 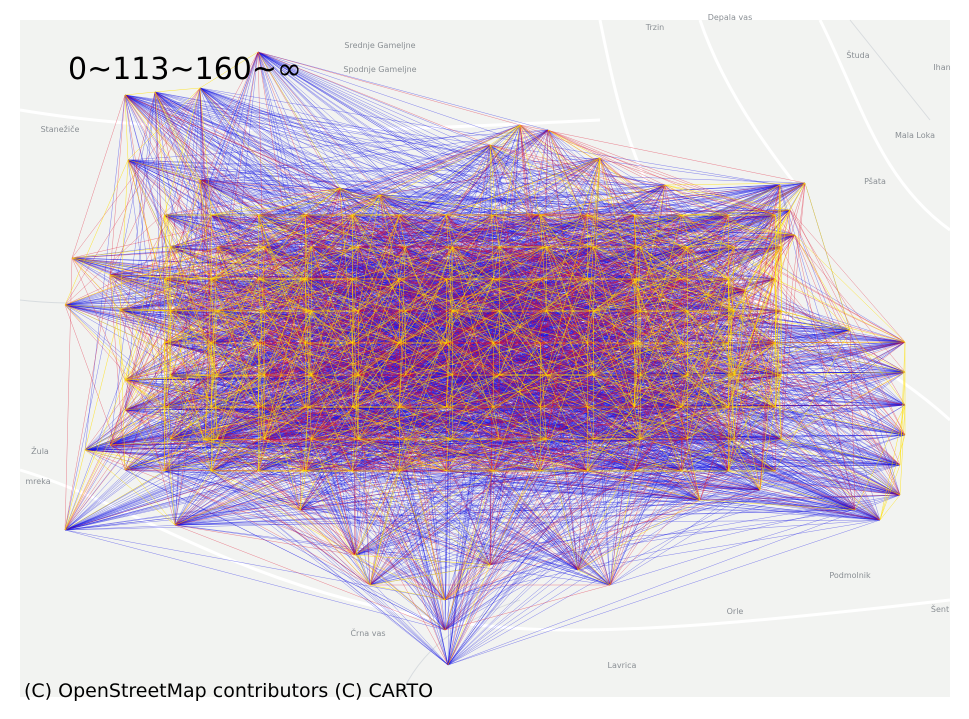 I want to click on place-label: Trzin, so click(x=655, y=27).